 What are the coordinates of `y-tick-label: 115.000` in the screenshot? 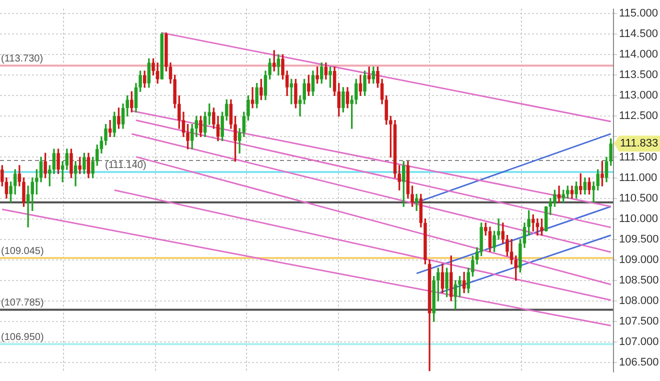 It's located at (638, 14).